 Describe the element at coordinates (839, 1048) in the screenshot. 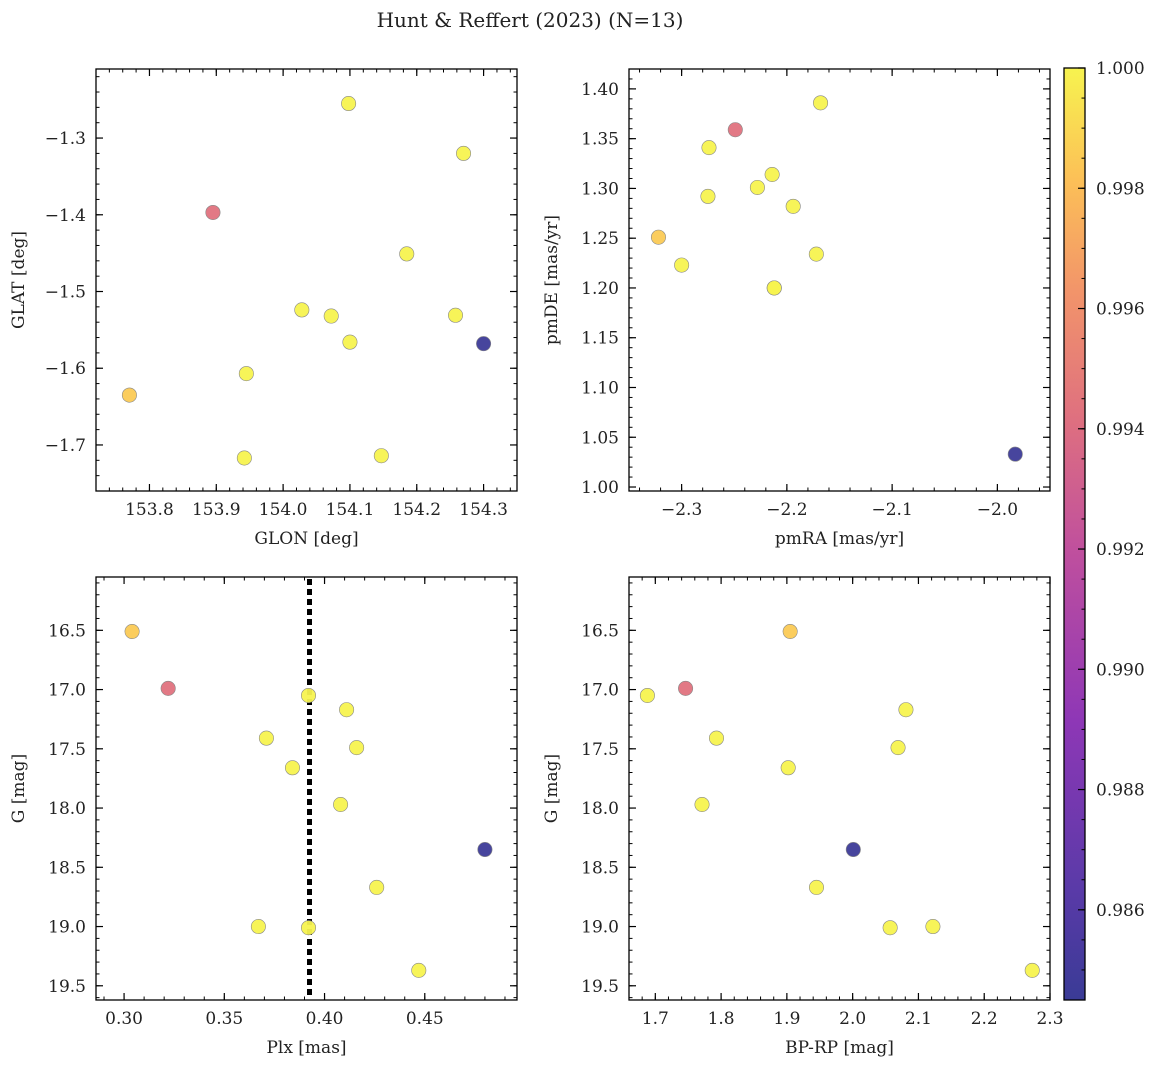

I see `x-axis-label: BP-RP [mag]` at that location.